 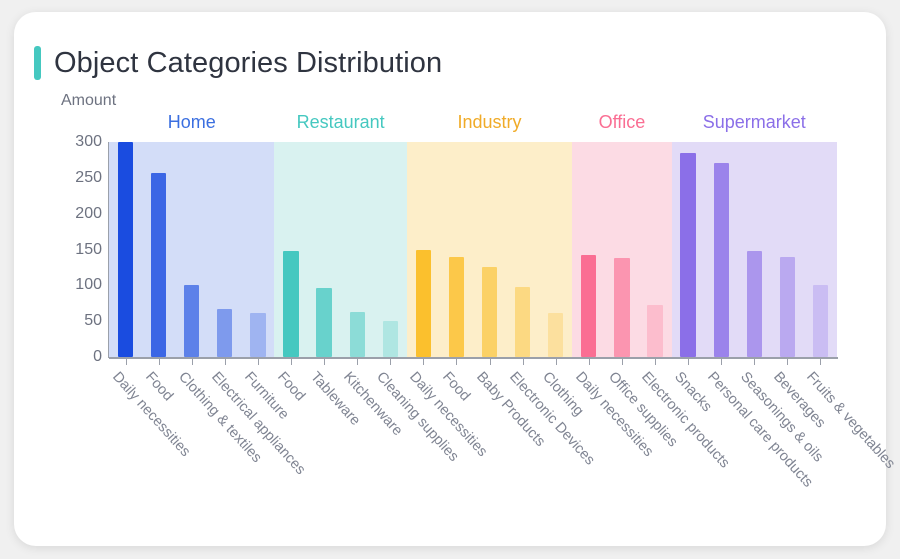 I want to click on group-label-industry: Industry, so click(x=489, y=122).